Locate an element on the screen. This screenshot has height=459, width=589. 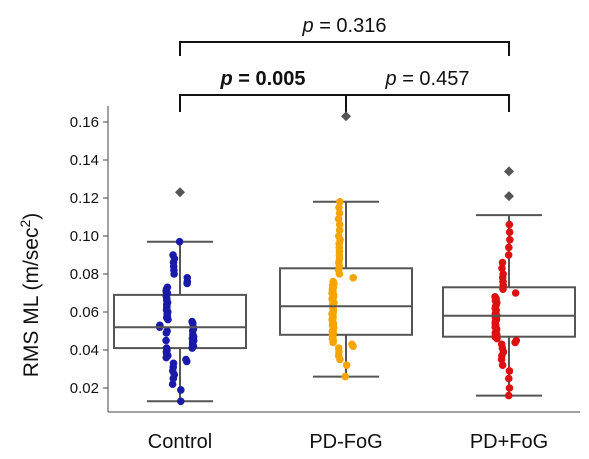
y-tick-label: 0.08 is located at coordinates (84, 274).